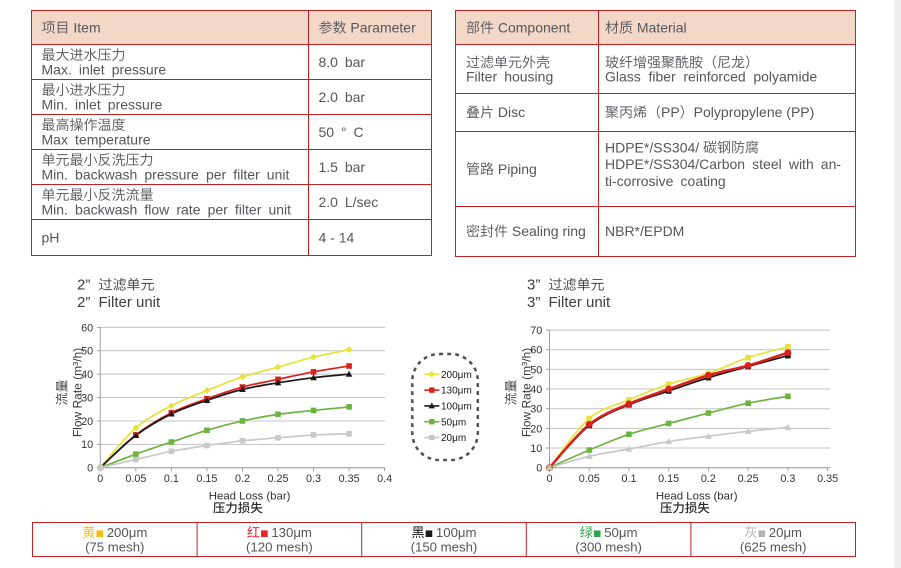 This screenshot has height=568, width=901. What do you see at coordinates (773, 547) in the screenshot?
I see `svg-text: (625 mesh)` at bounding box center [773, 547].